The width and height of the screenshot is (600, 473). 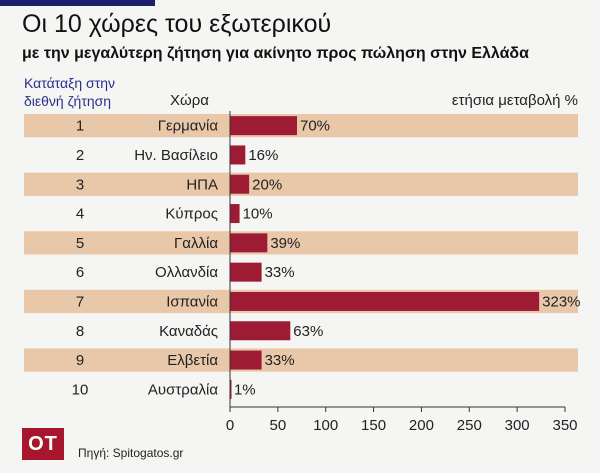 I want to click on x-tick-label: 300, so click(x=517, y=425).